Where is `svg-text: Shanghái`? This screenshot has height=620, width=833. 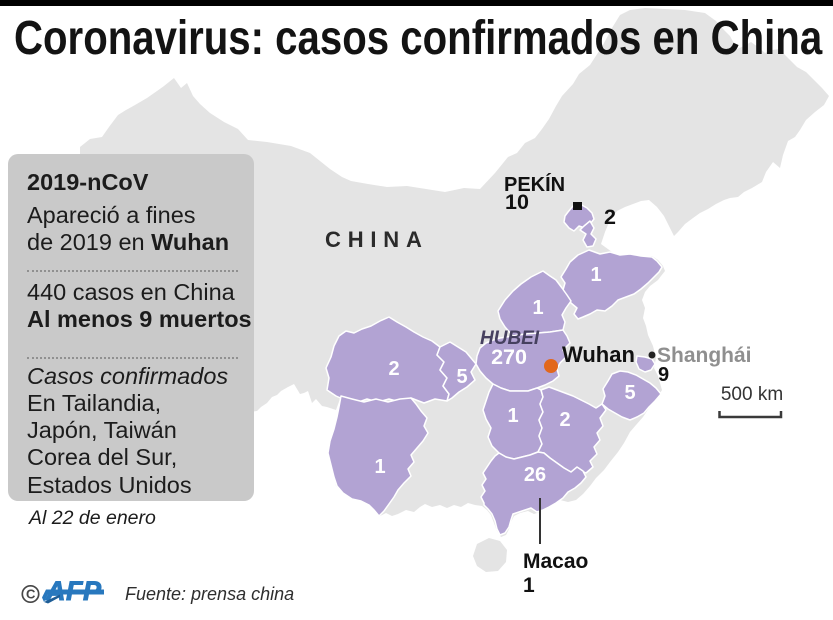
svg-text: Shanghái is located at coordinates (704, 355).